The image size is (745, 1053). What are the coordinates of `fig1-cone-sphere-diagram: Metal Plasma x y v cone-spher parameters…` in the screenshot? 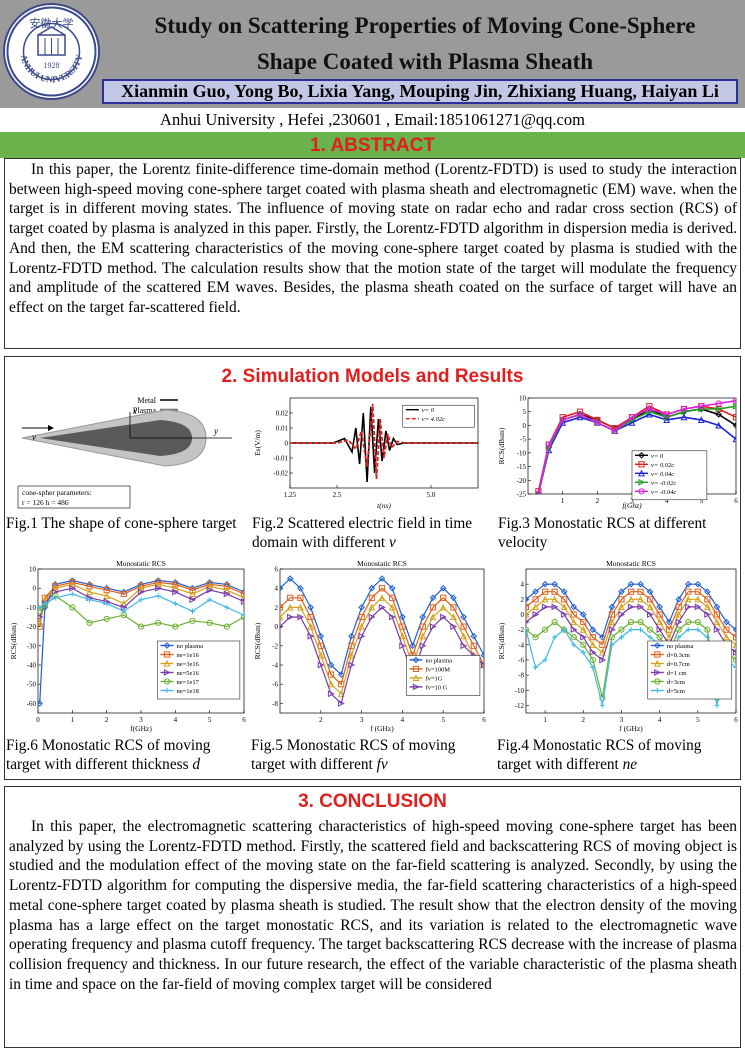 It's located at (124, 452).